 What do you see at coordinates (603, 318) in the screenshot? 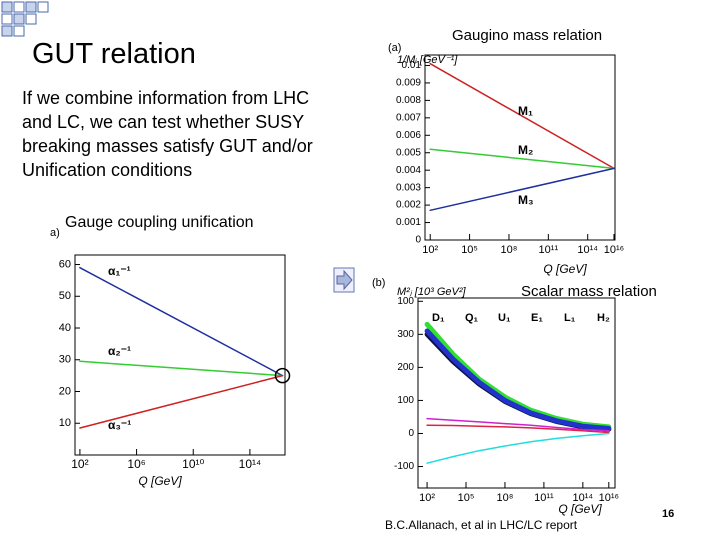
I see `legend-label: H₂` at bounding box center [603, 318].